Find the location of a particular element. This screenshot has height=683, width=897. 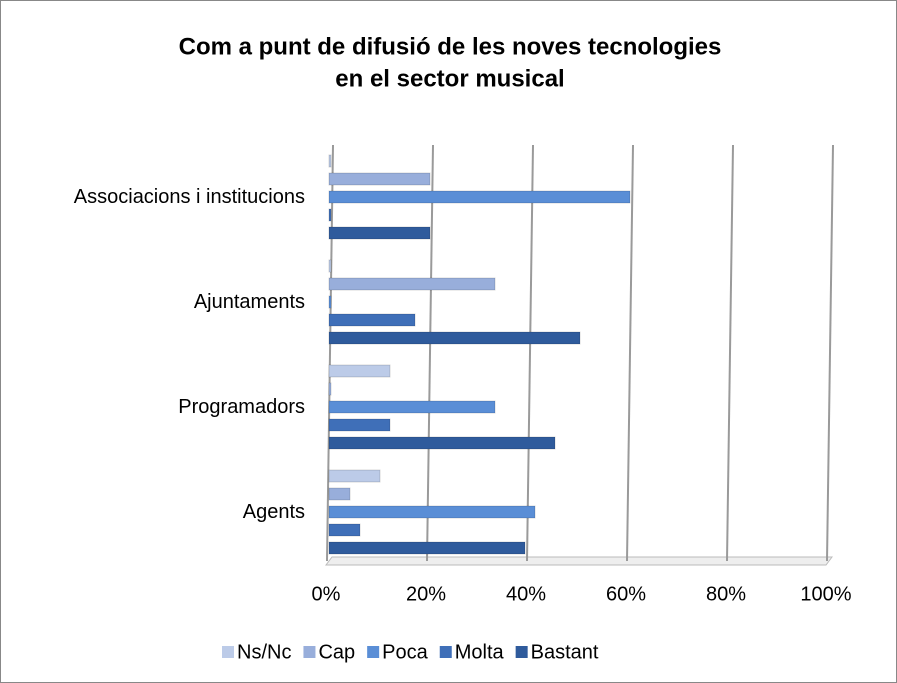

y-tick-label: Ajuntaments is located at coordinates (249, 302).